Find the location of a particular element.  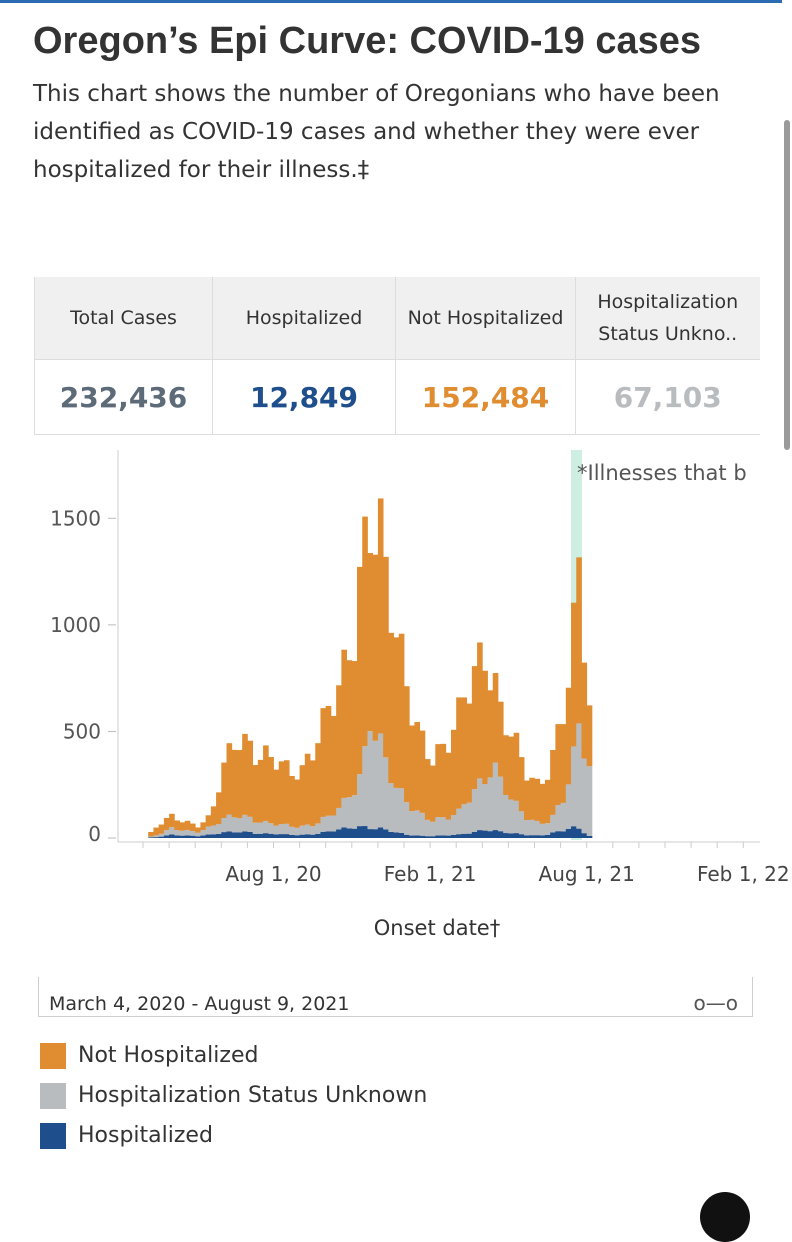

scrollbar is located at coordinates (787, 285).